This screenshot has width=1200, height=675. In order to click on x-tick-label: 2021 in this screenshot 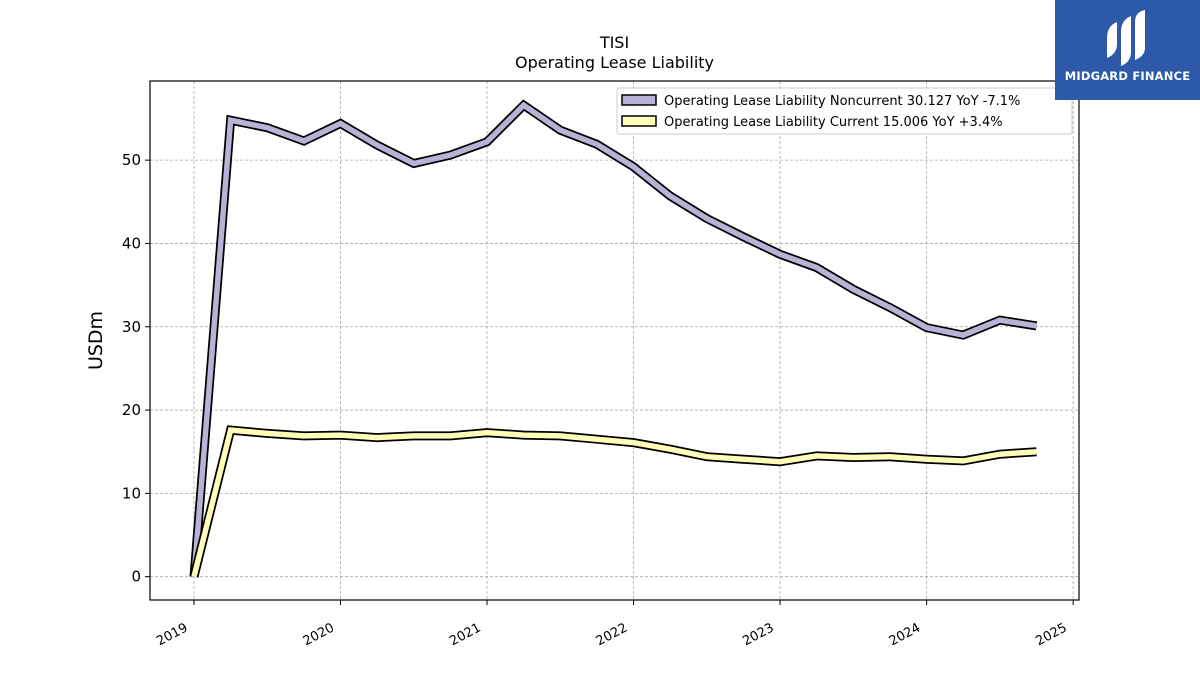, I will do `click(465, 635)`.